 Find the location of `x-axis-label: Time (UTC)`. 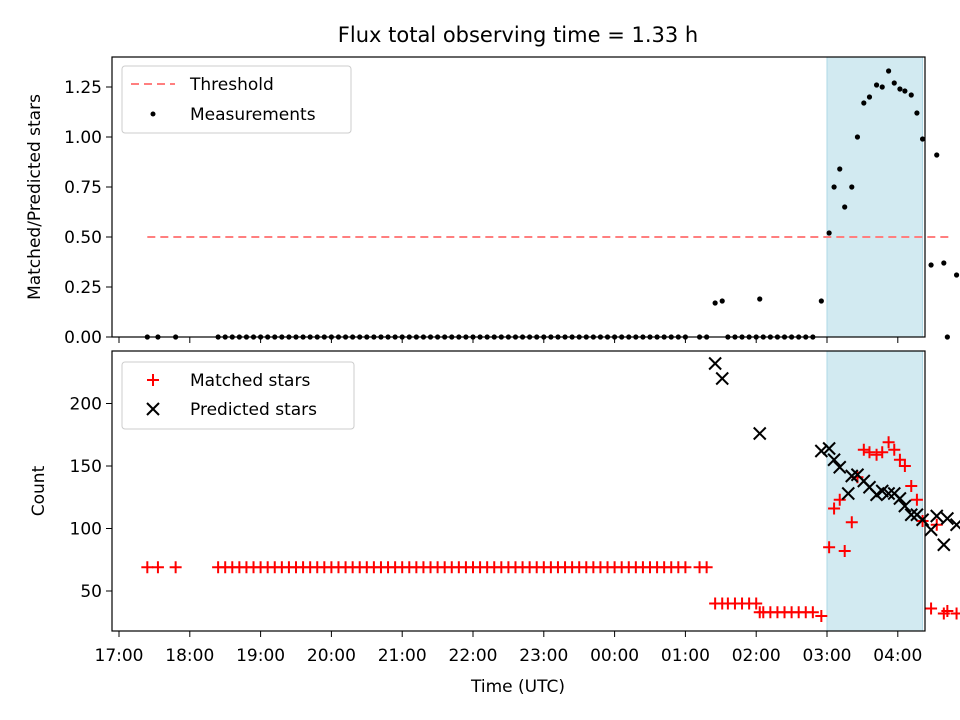

x-axis-label: Time (UTC) is located at coordinates (517, 687).